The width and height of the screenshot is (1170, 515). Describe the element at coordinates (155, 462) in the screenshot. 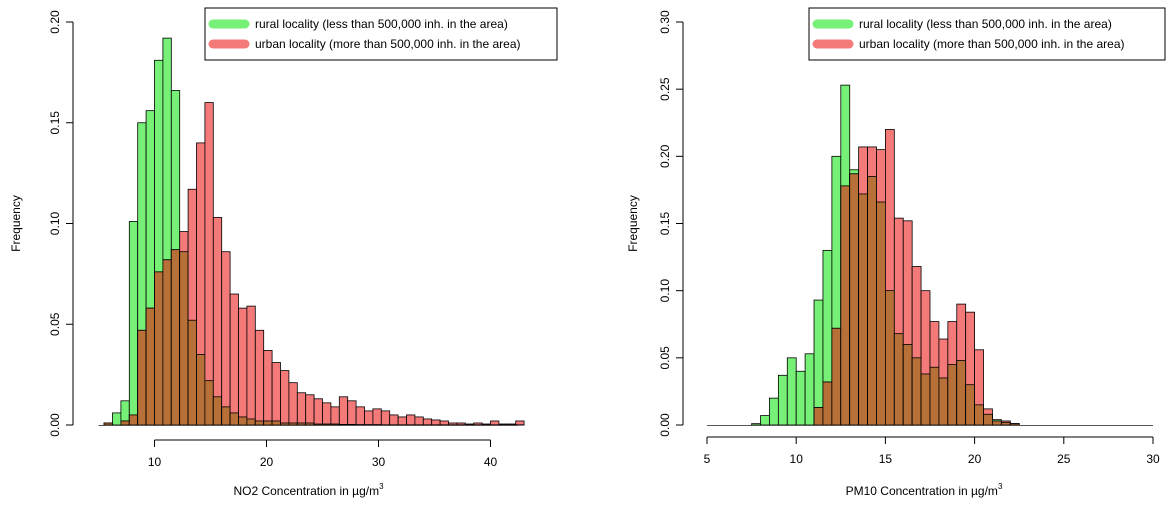

I see `x-tick-label: 10` at that location.